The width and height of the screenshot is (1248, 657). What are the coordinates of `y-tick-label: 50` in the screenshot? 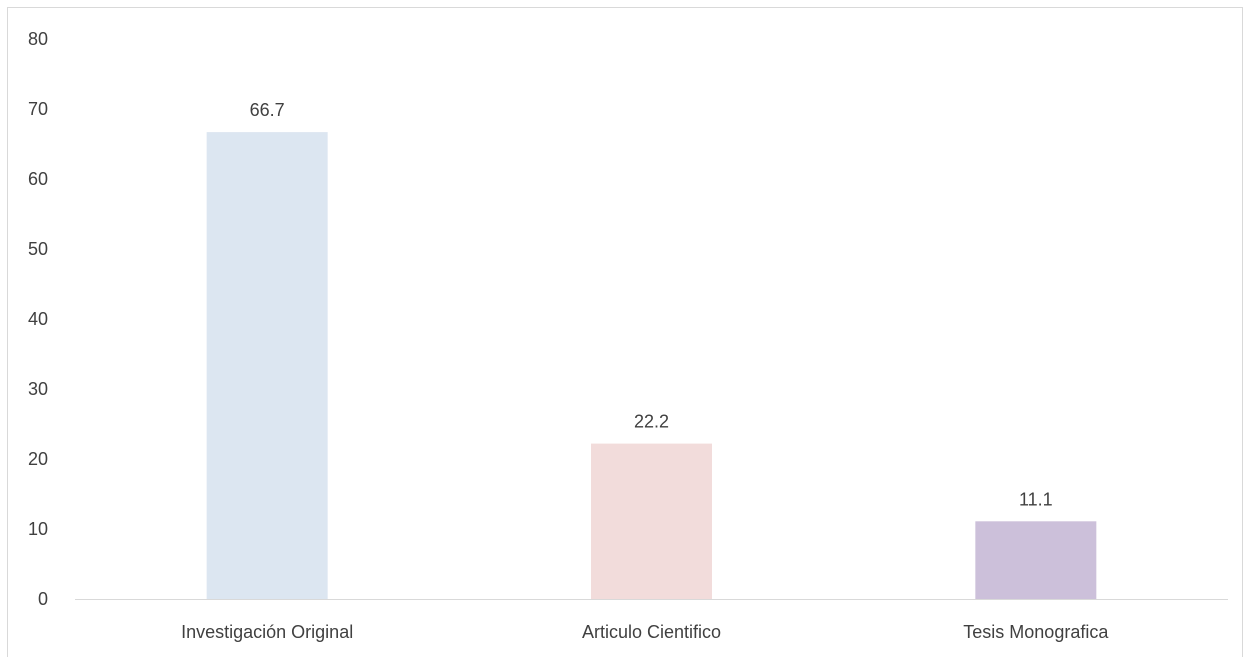 It's located at (38, 249).